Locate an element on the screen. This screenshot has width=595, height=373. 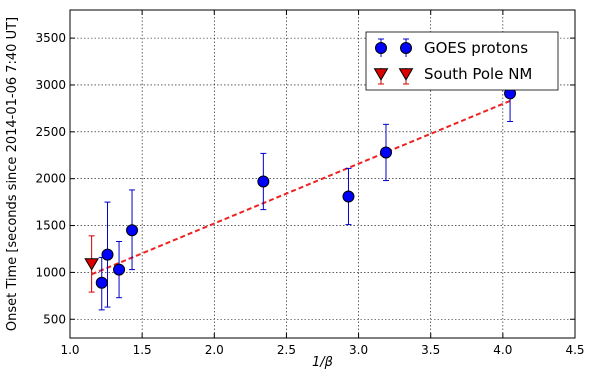
y-tick-label: 1000 is located at coordinates (50, 272).